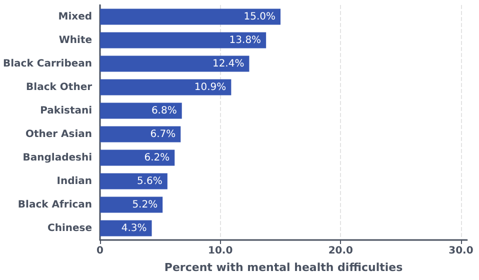 The height and width of the screenshot is (280, 479). Describe the element at coordinates (164, 110) in the screenshot. I see `data-label: 6.8%` at that location.